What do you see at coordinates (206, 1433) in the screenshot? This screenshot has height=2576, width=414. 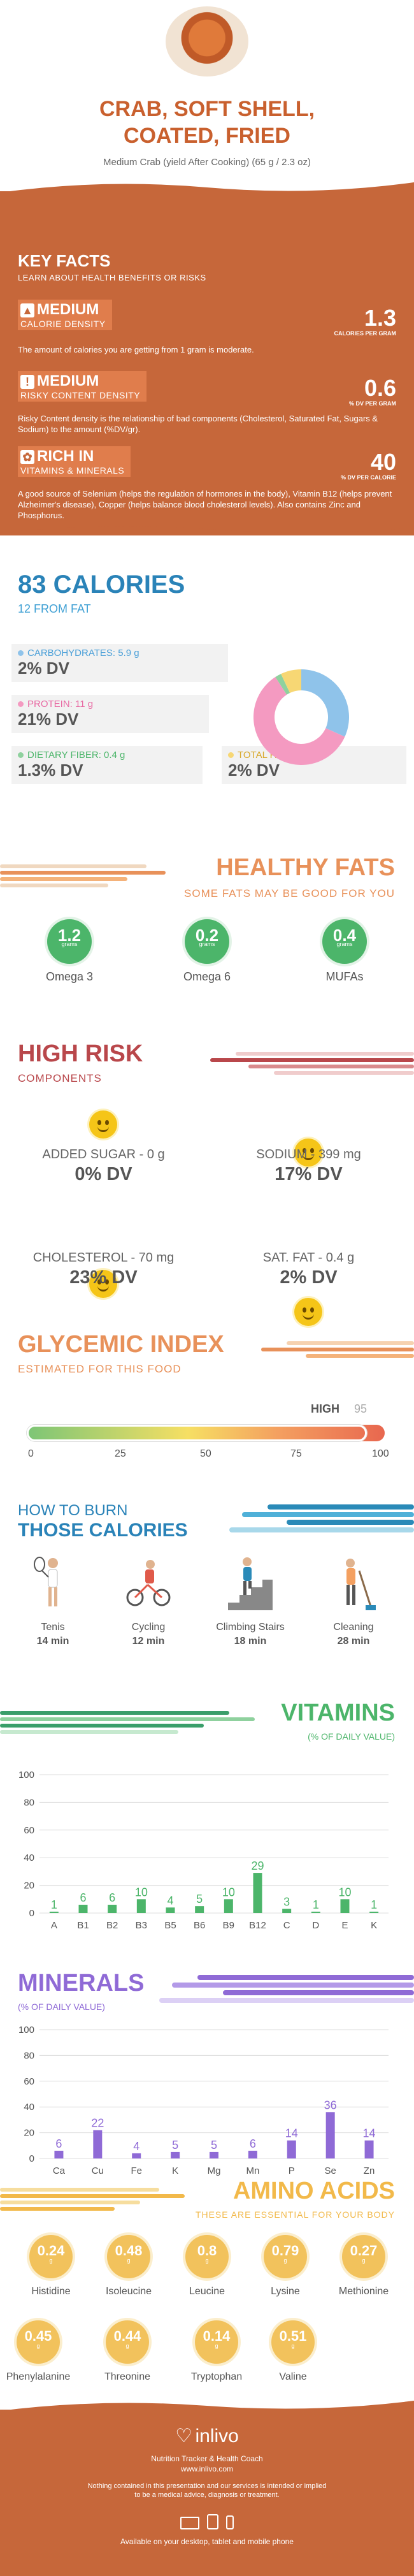 I see `glycemic-gradient-bar` at bounding box center [206, 1433].